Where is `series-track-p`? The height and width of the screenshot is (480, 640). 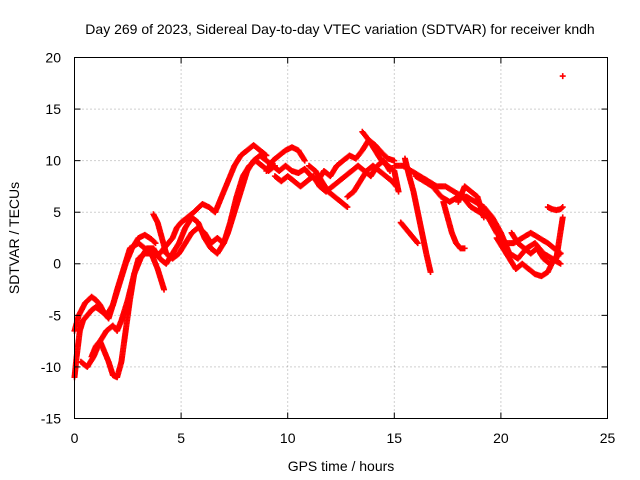
series-track-p is located at coordinates (454, 225).